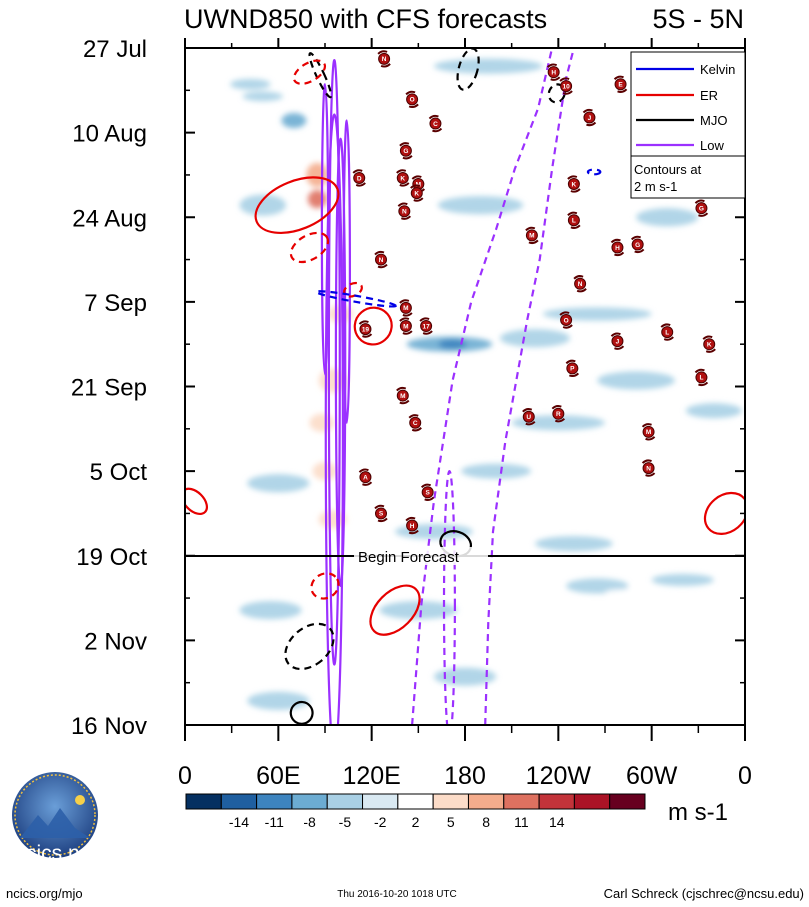  Describe the element at coordinates (402, 396) in the screenshot. I see `storm-label: M` at that location.